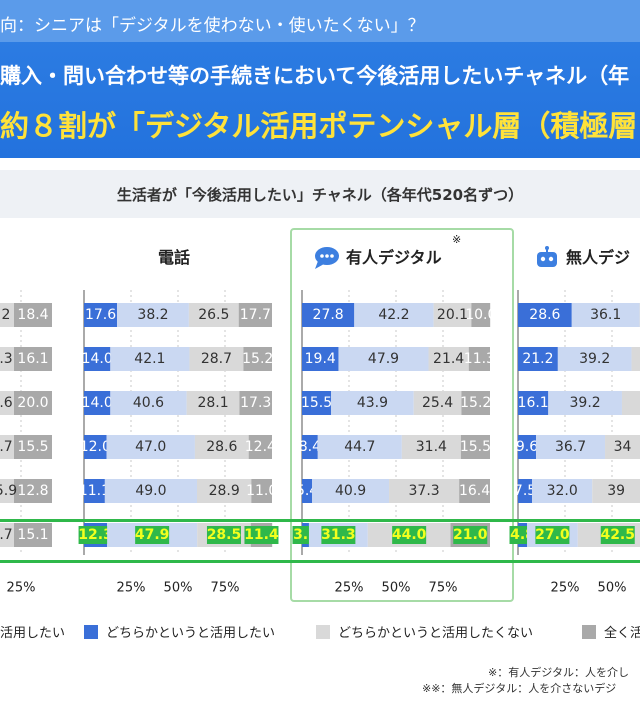 The width and height of the screenshot is (640, 720). I want to click on bar-data-label: 21.2, so click(537, 359).